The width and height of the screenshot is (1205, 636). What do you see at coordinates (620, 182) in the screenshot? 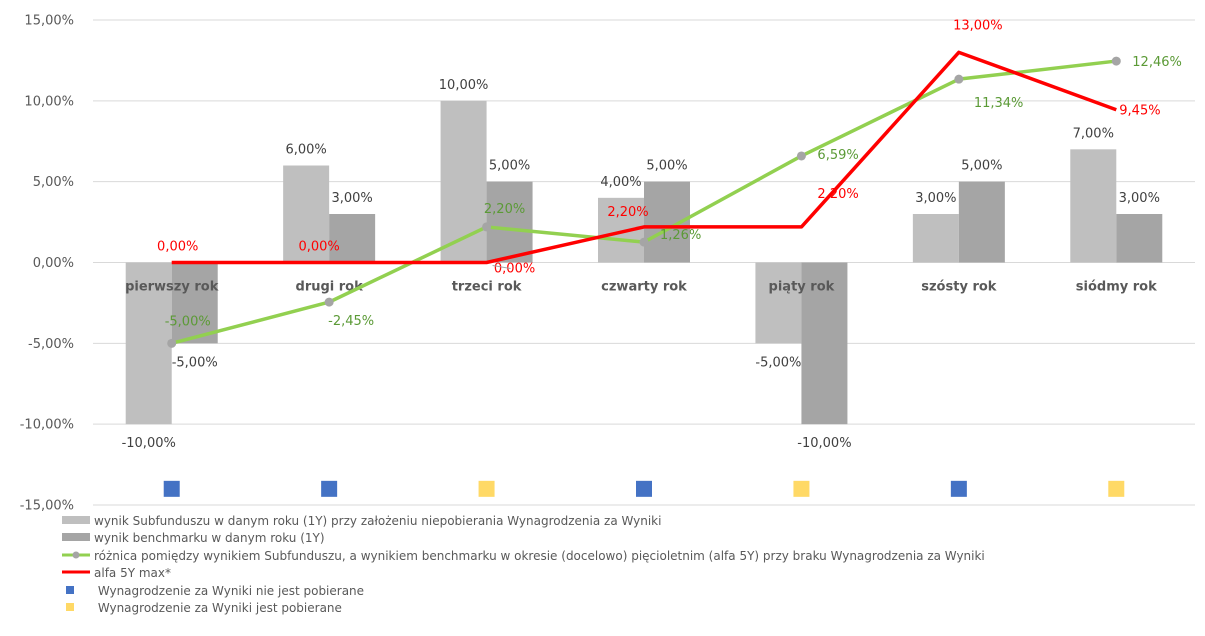
I see `data-label-subfund: 4,00%` at bounding box center [620, 182].